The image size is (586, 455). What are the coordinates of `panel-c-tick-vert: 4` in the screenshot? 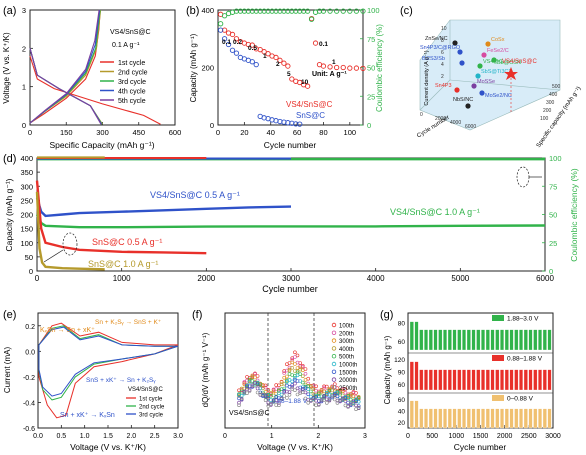 It's located at (442, 65).